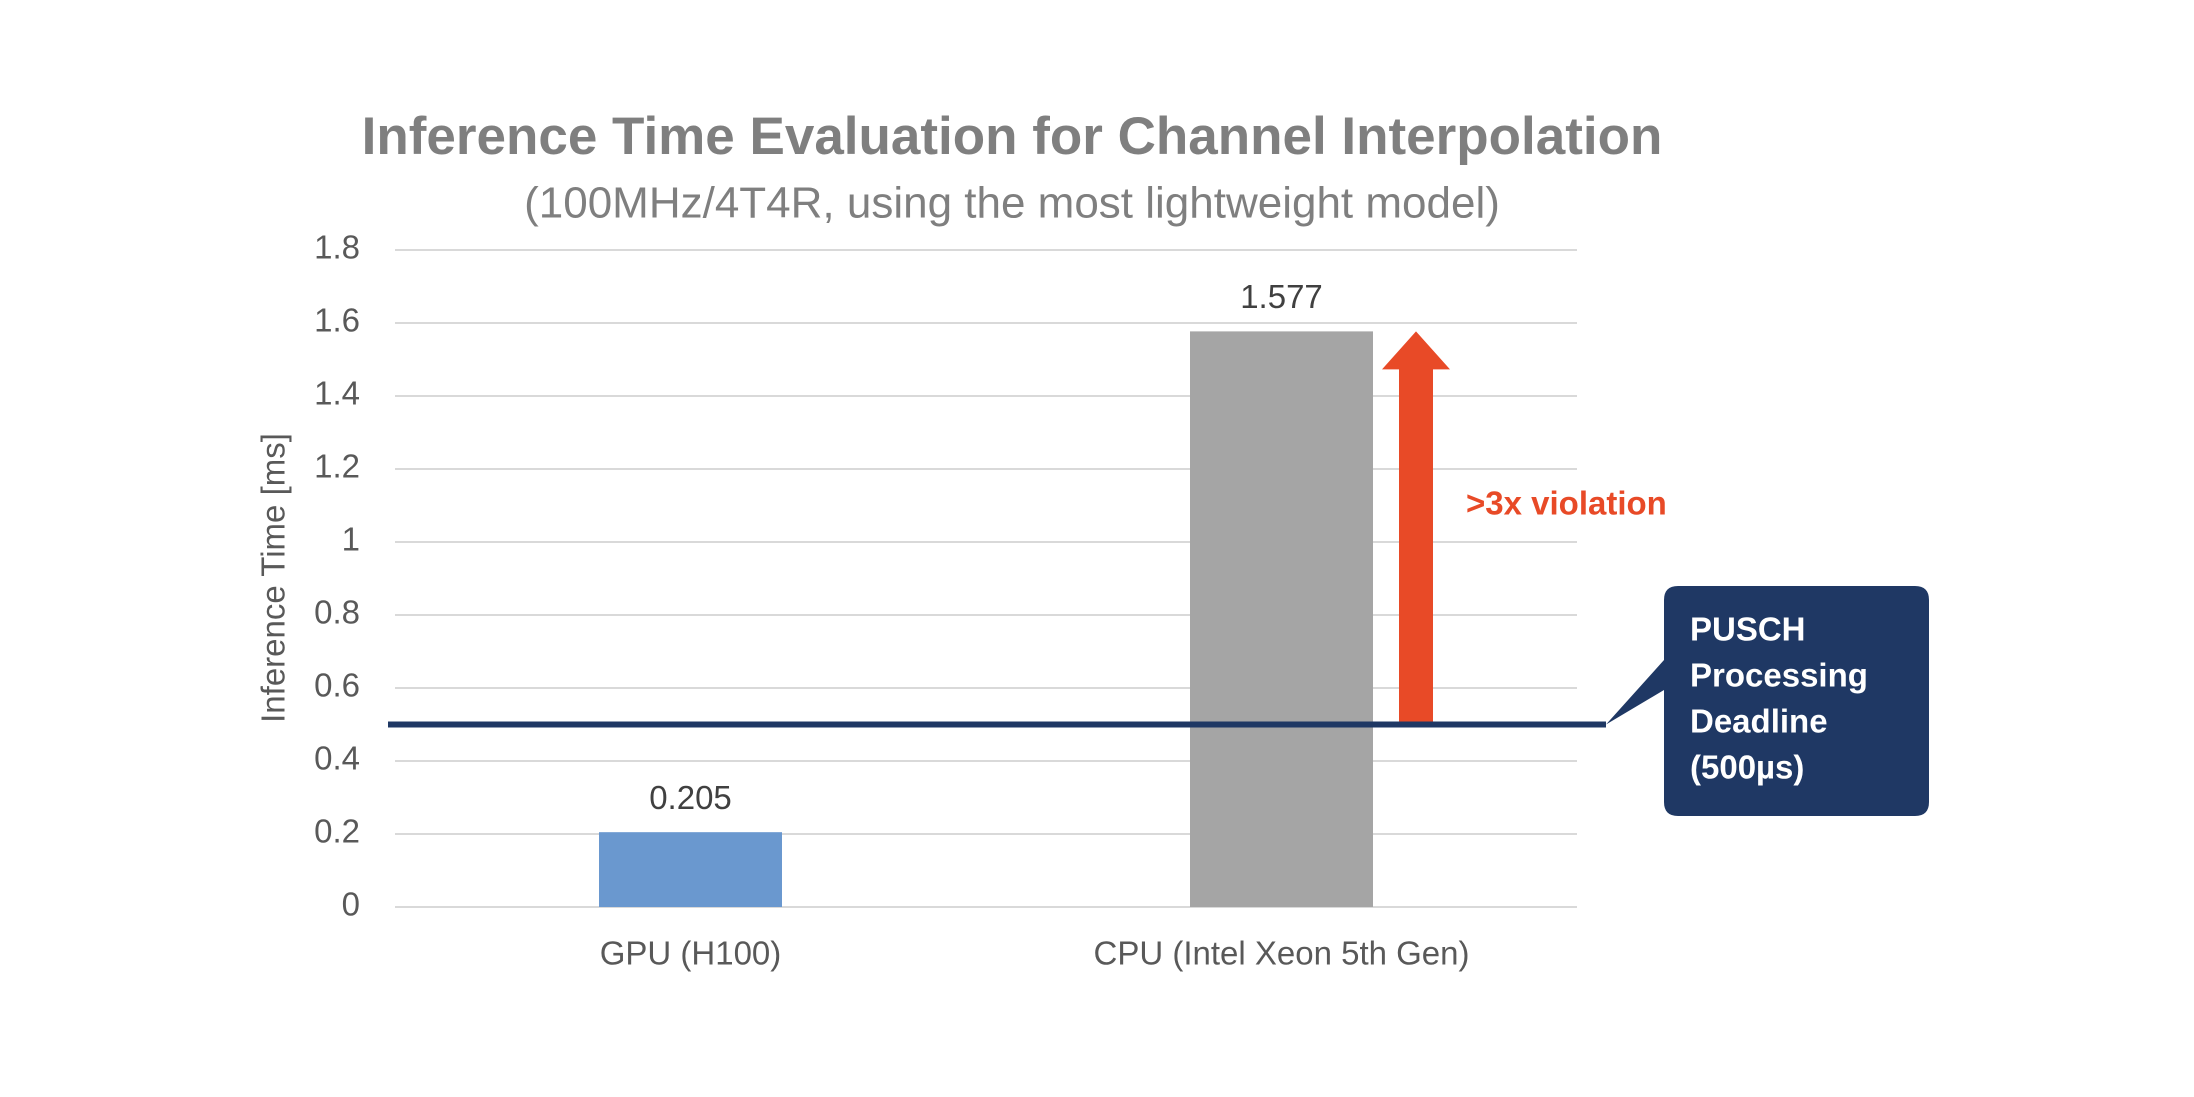 The width and height of the screenshot is (2194, 1097). I want to click on callout-text: Deadline, so click(1759, 721).